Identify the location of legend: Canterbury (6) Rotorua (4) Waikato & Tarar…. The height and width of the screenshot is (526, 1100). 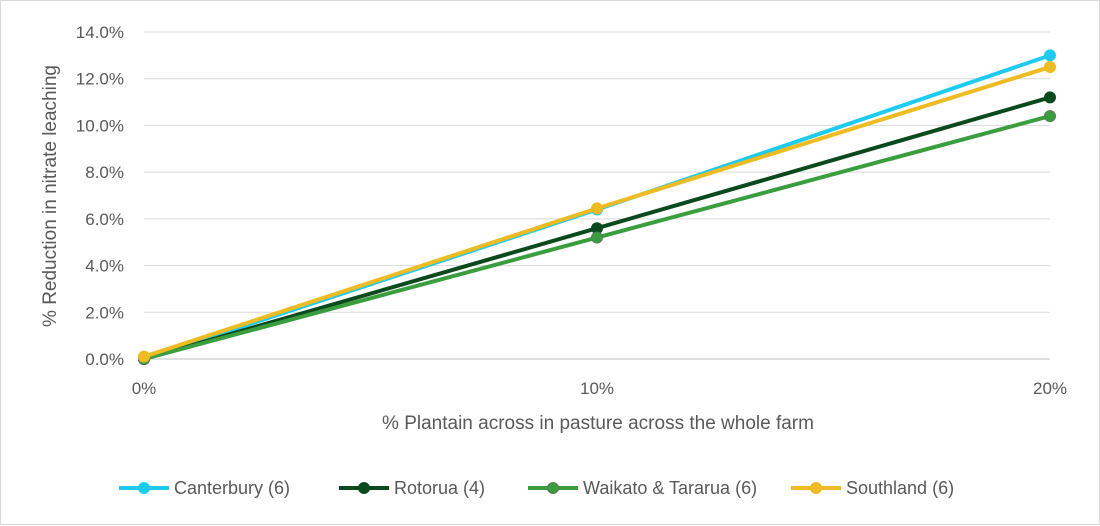
(536, 488).